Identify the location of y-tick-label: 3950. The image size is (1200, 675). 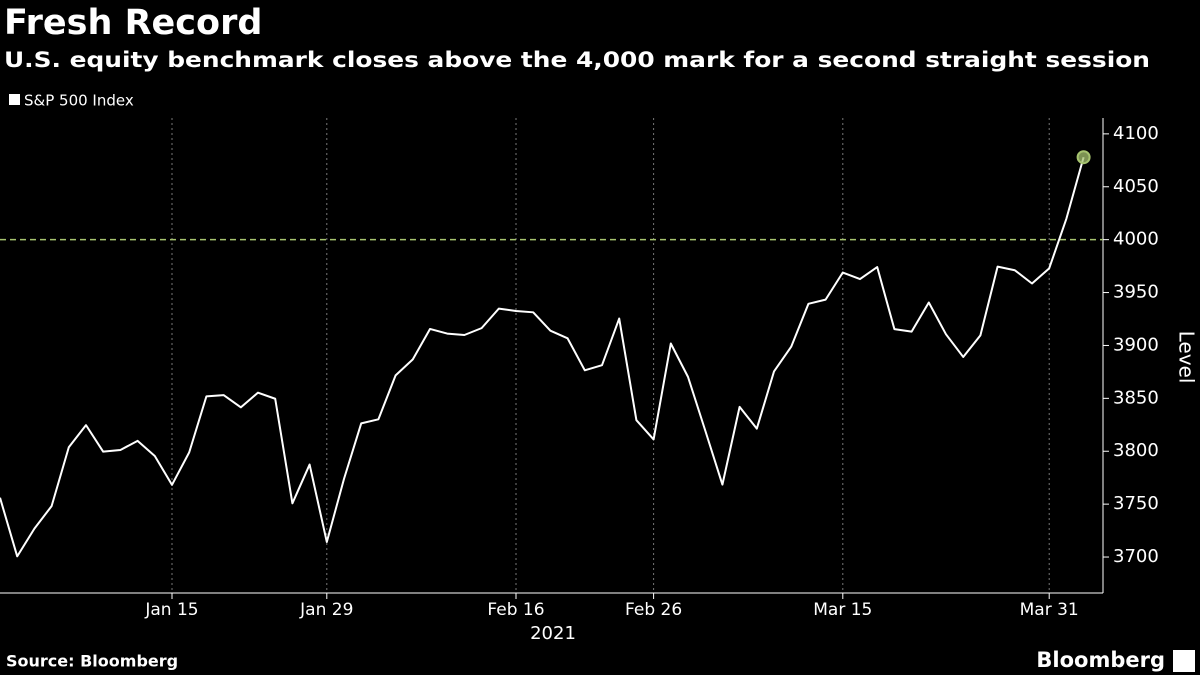
(1136, 292).